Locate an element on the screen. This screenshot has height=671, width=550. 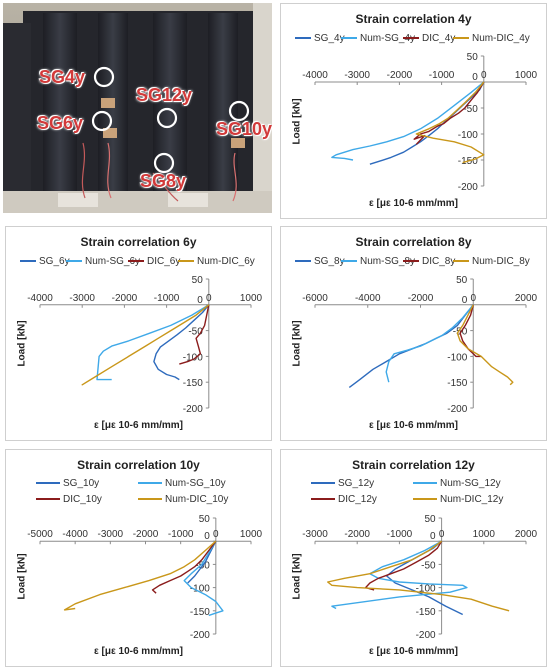
legend-item-num-dic-4y: Num-DIC_4y is located at coordinates (491, 38).